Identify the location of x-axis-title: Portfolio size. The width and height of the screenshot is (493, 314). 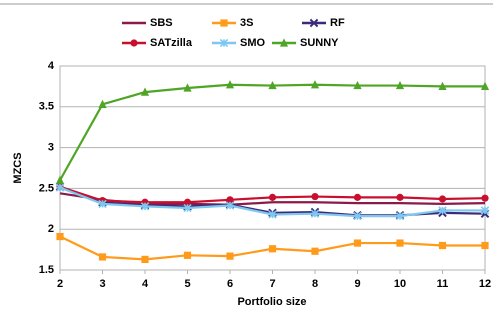
(271, 302).